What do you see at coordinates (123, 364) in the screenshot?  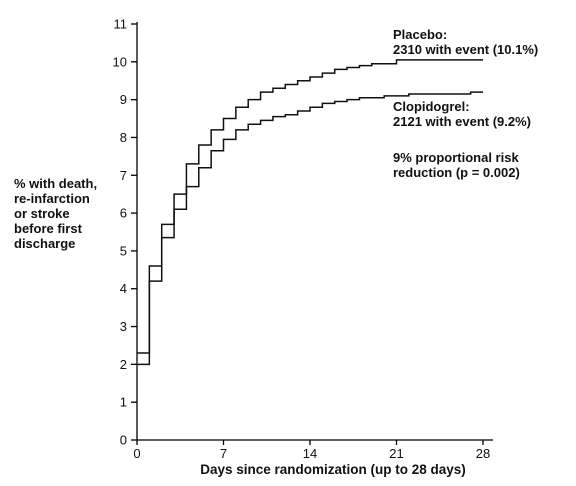 I see `y-tick-label: 2` at bounding box center [123, 364].